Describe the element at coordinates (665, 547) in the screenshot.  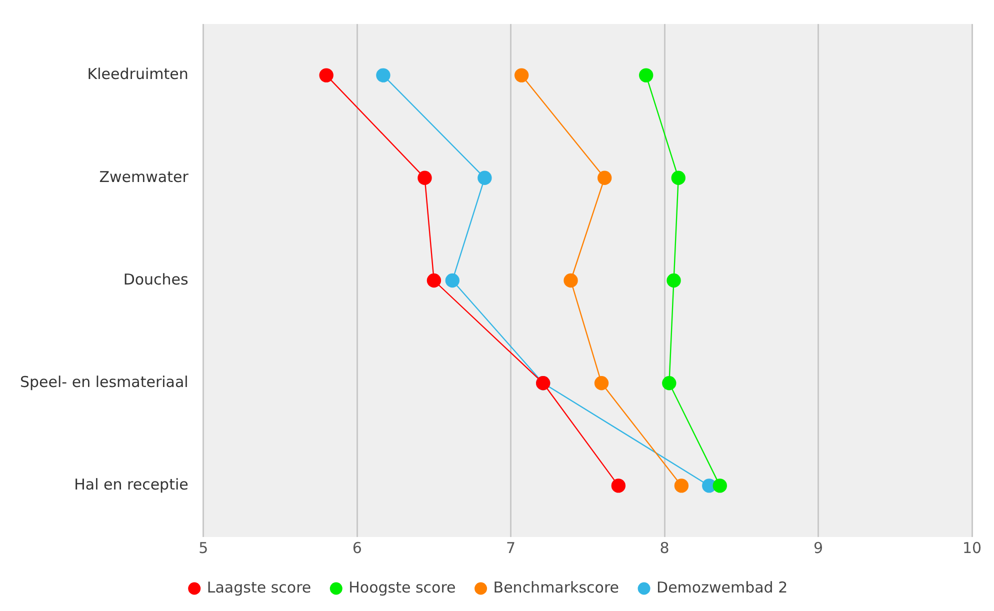
I see `x-tick-label: 8` at that location.